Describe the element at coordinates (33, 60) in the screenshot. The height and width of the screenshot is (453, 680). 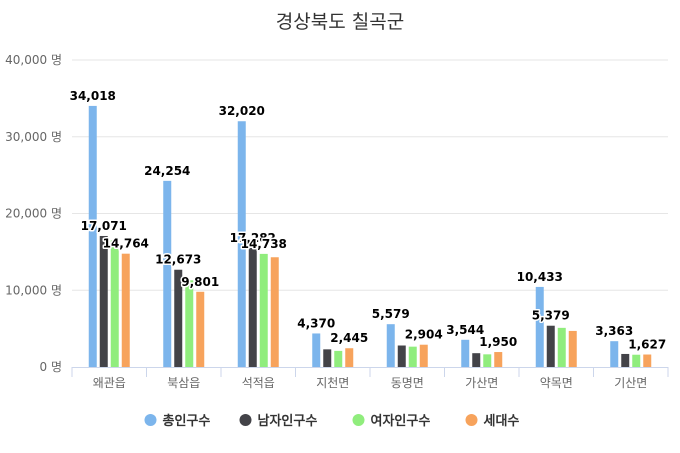
I see `y-tick-label: 40,000 명` at that location.